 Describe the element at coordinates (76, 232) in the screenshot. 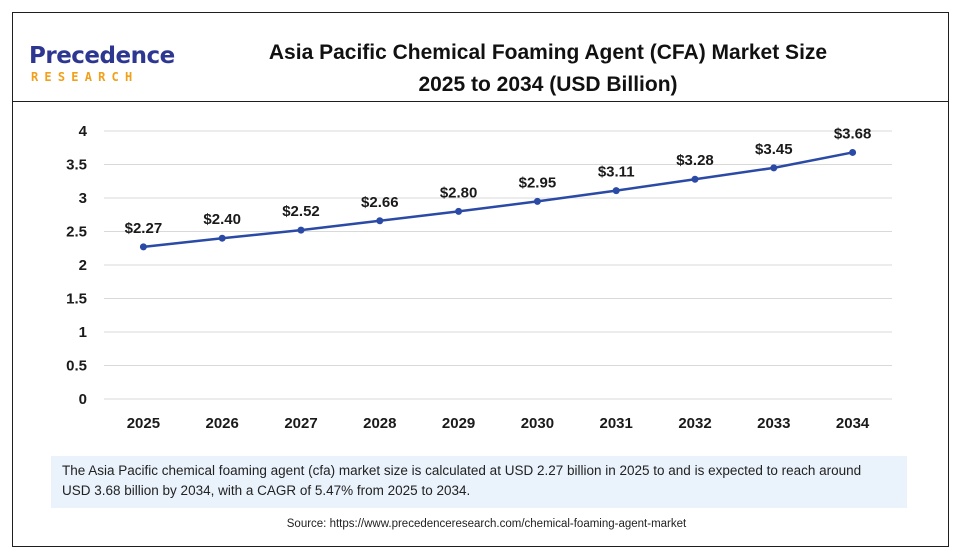

I see `y-tick-label: 2.5` at that location.